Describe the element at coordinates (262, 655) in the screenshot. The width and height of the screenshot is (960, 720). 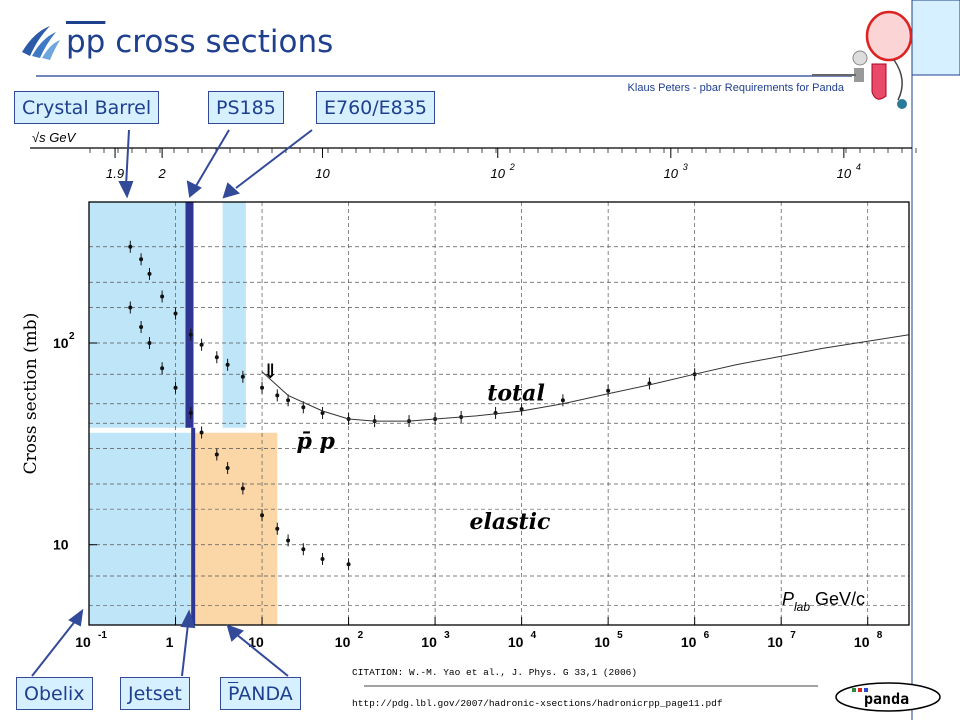
I see `arrow-panda` at that location.